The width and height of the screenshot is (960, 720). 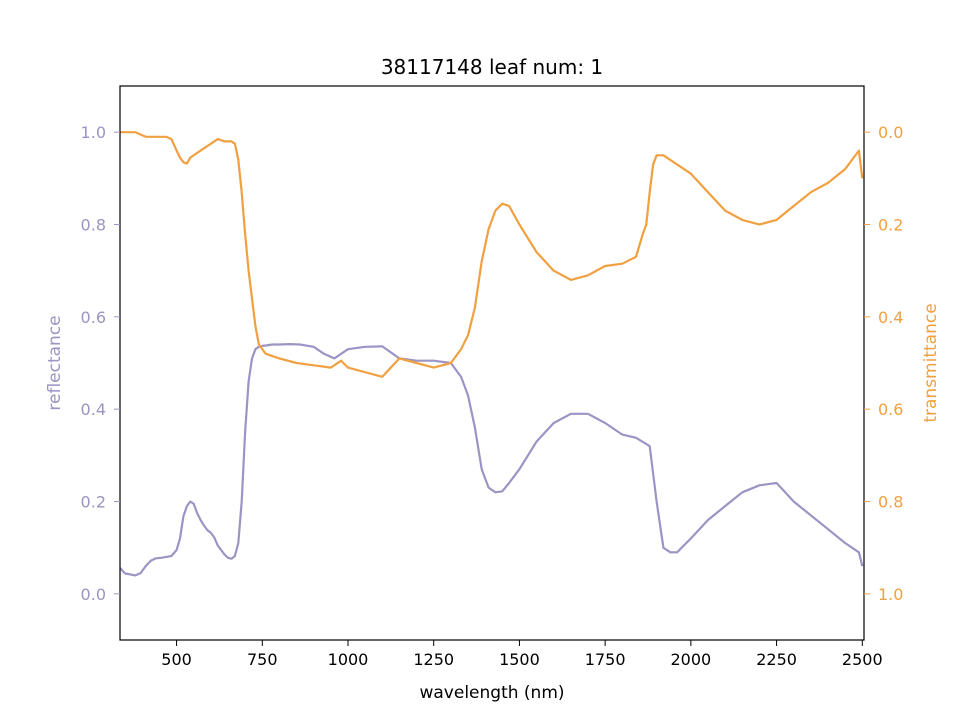 What do you see at coordinates (93, 132) in the screenshot?
I see `y-left-tick-label: 1.0` at bounding box center [93, 132].